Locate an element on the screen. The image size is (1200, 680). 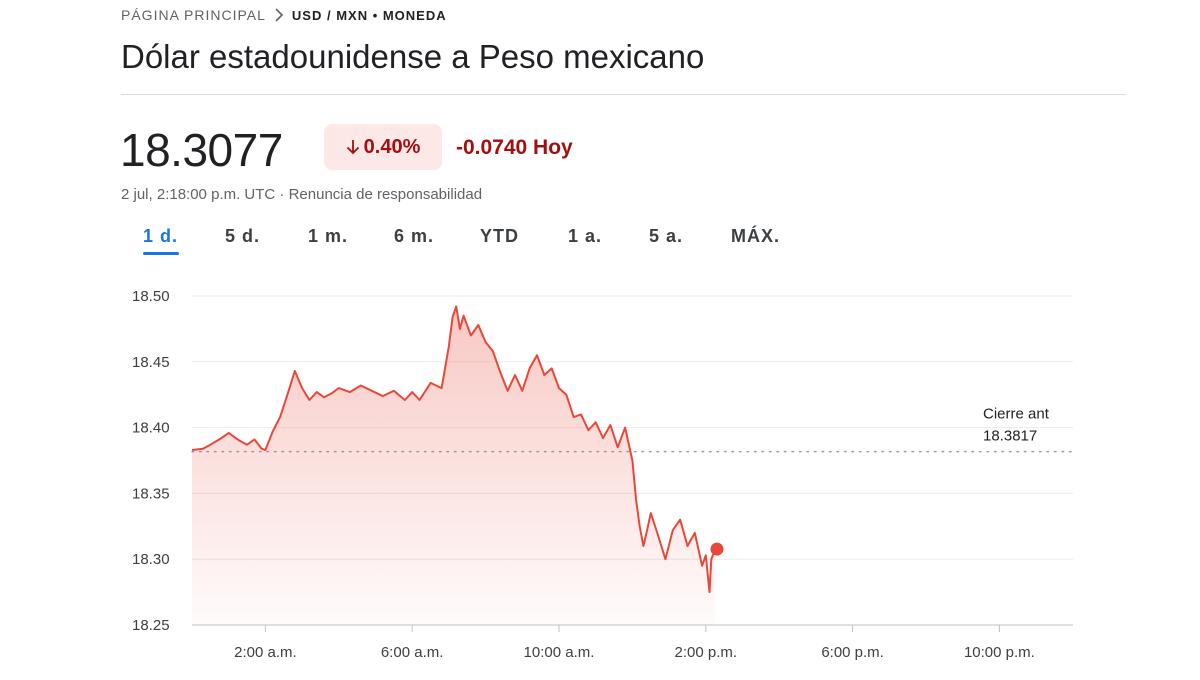
change-absolute: -0.0740 Hoy is located at coordinates (514, 147).